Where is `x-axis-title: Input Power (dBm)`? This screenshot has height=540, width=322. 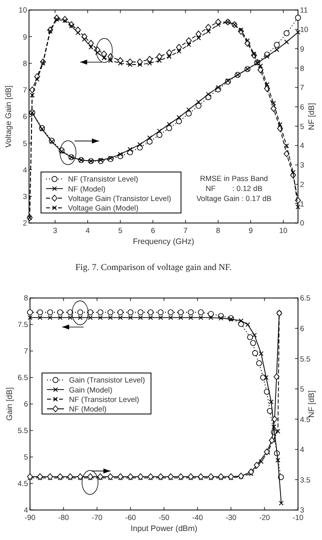
x-axis-title: Input Power (dBm) is located at coordinates (164, 528).